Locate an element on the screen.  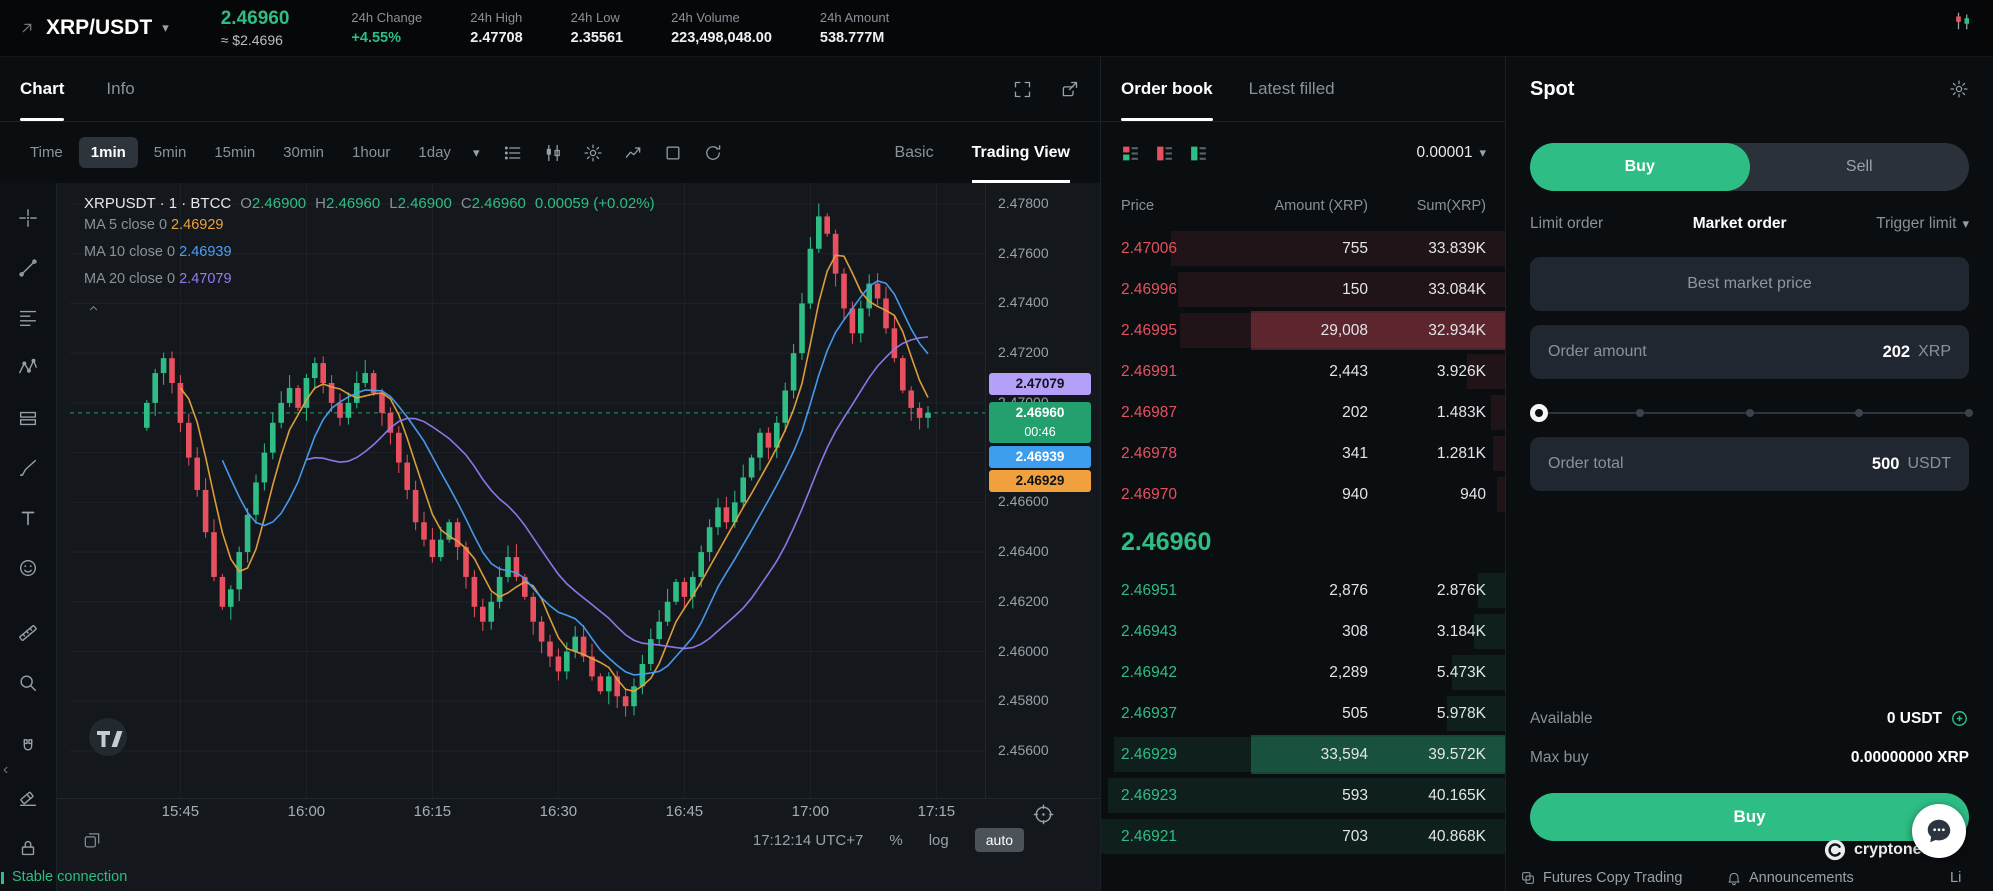
support-chat-button is located at coordinates (1939, 831).